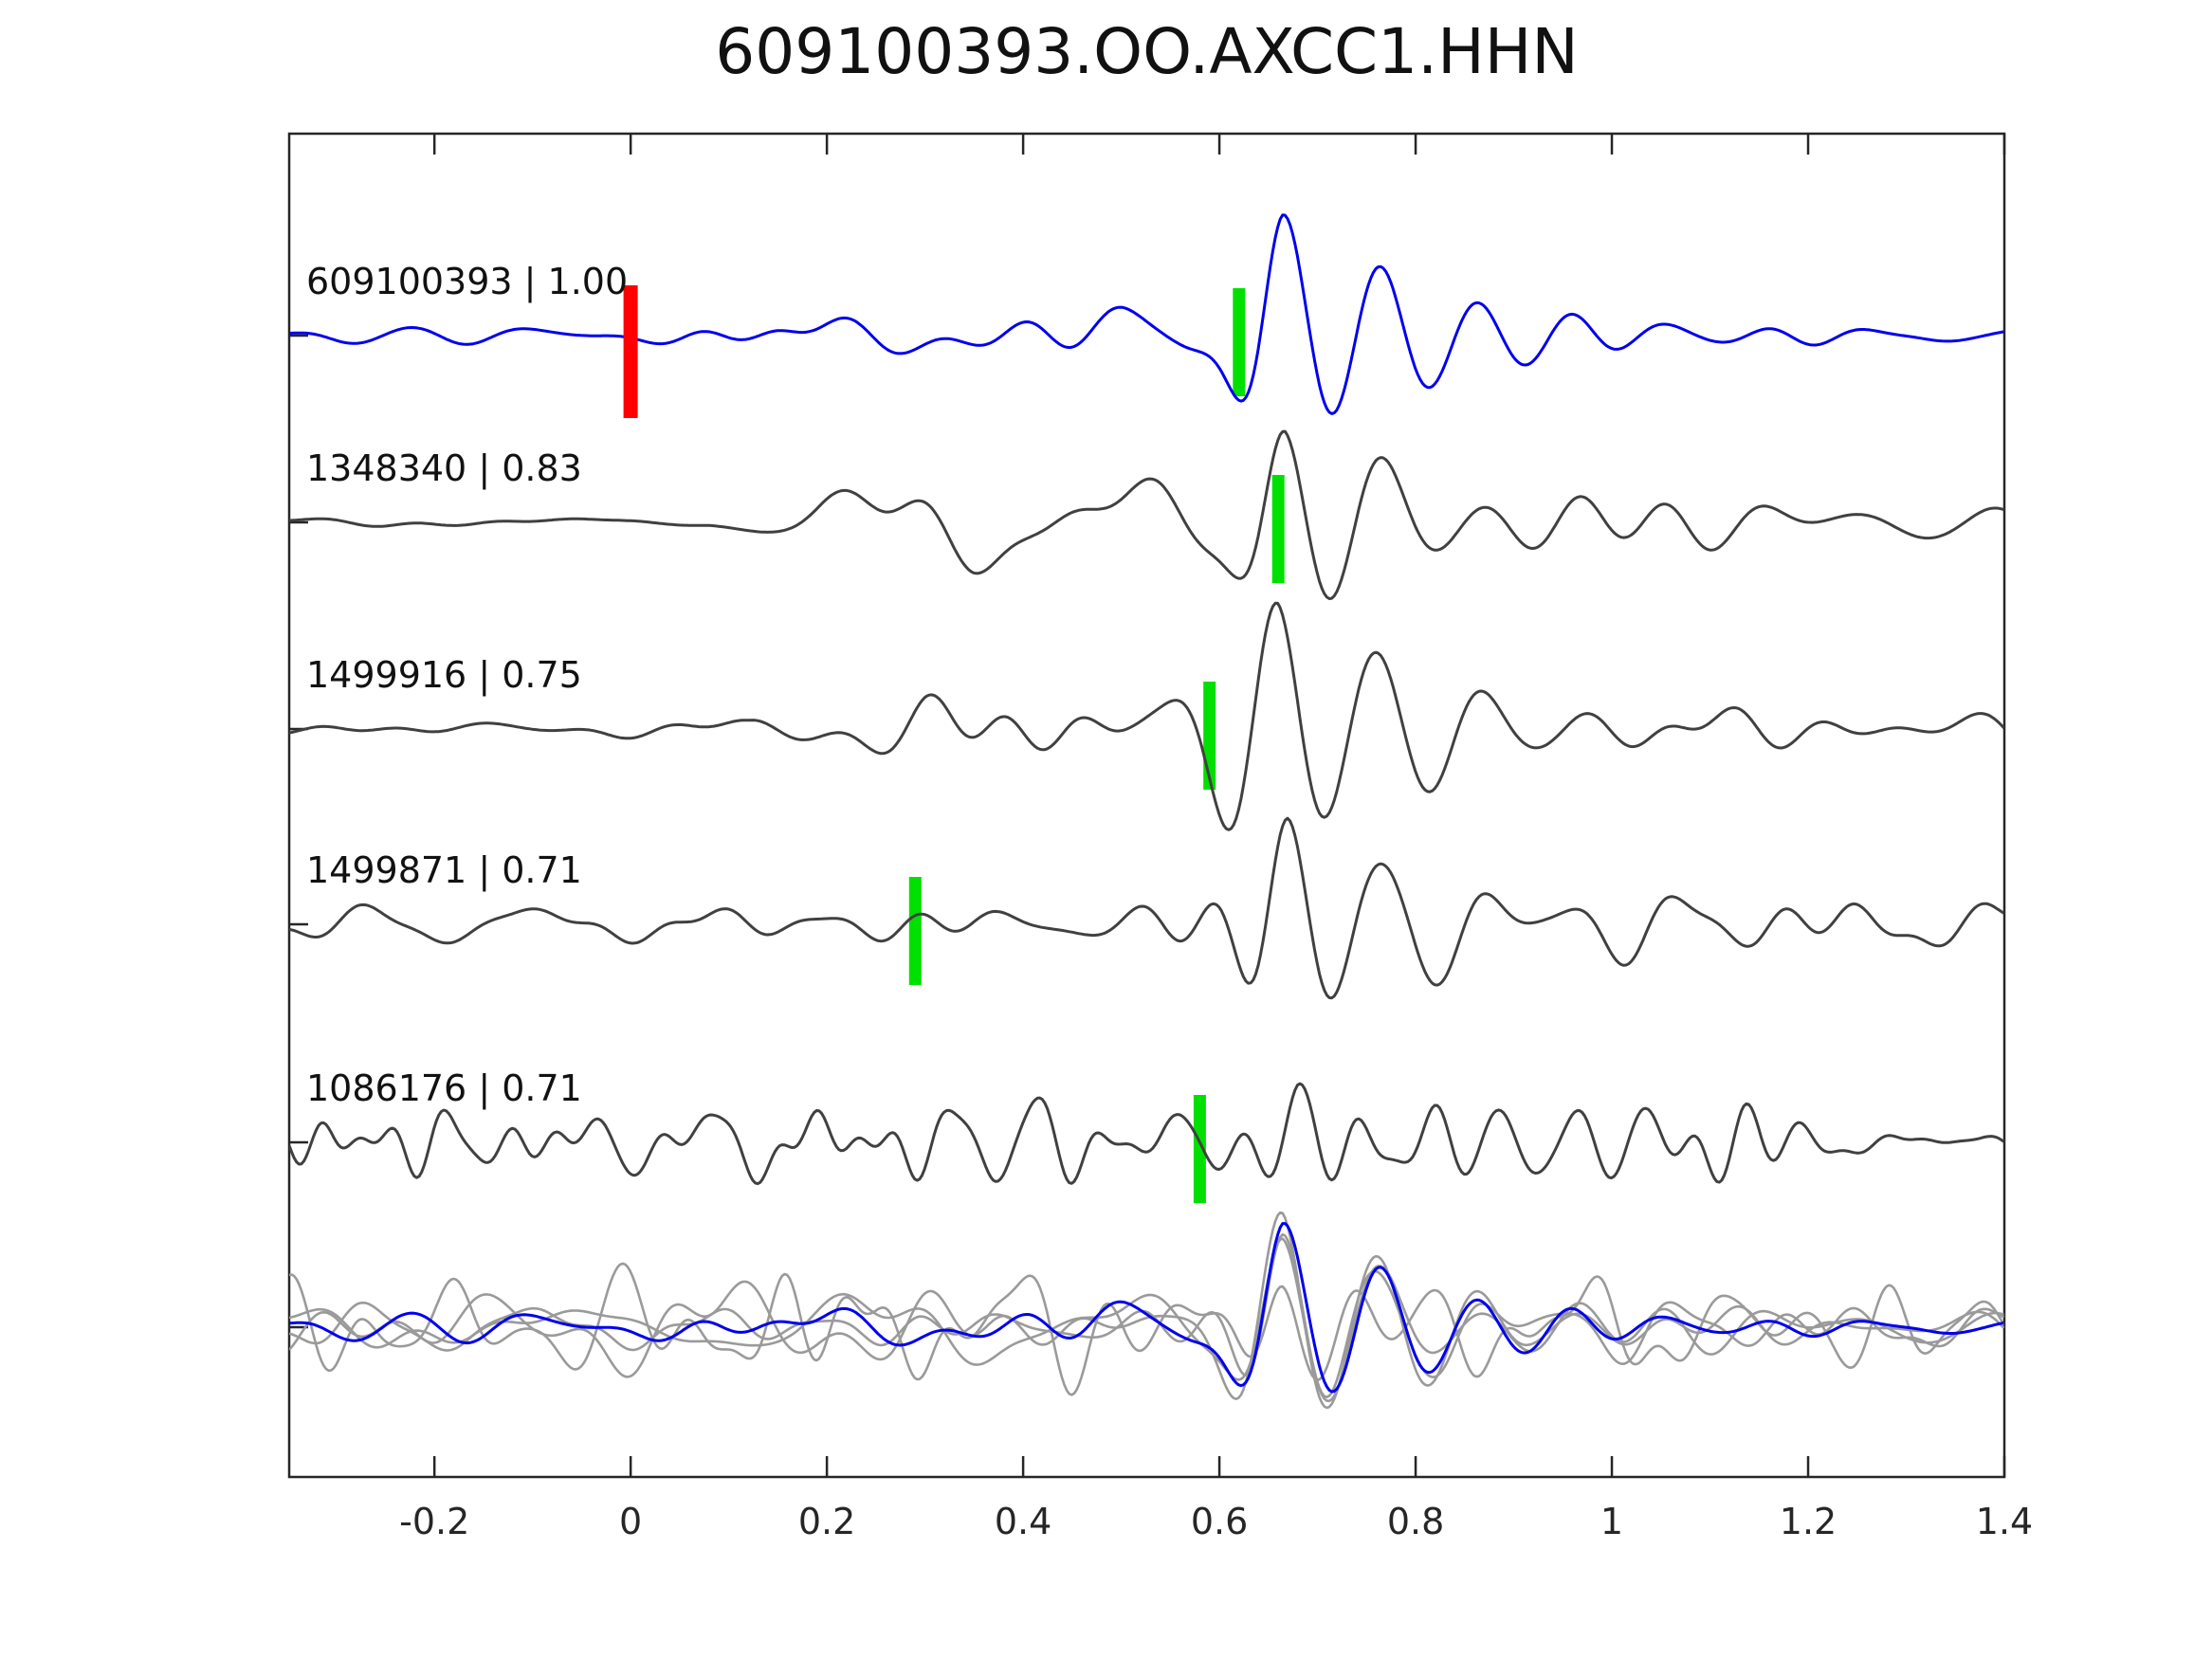  Describe the element at coordinates (2004, 1521) in the screenshot. I see `x-tick-label-8: 1.4` at that location.